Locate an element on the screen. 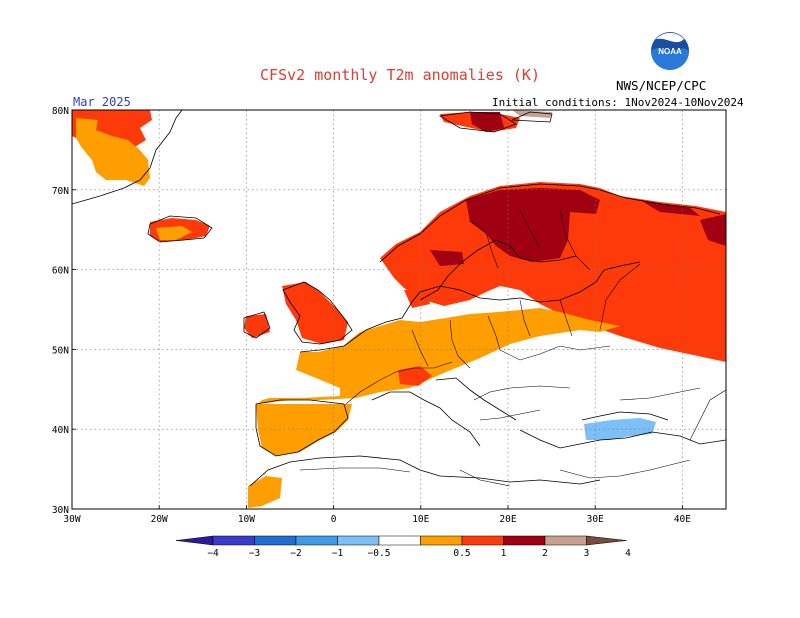 The width and height of the screenshot is (800, 618). colorbar-label: −3 is located at coordinates (254, 553).